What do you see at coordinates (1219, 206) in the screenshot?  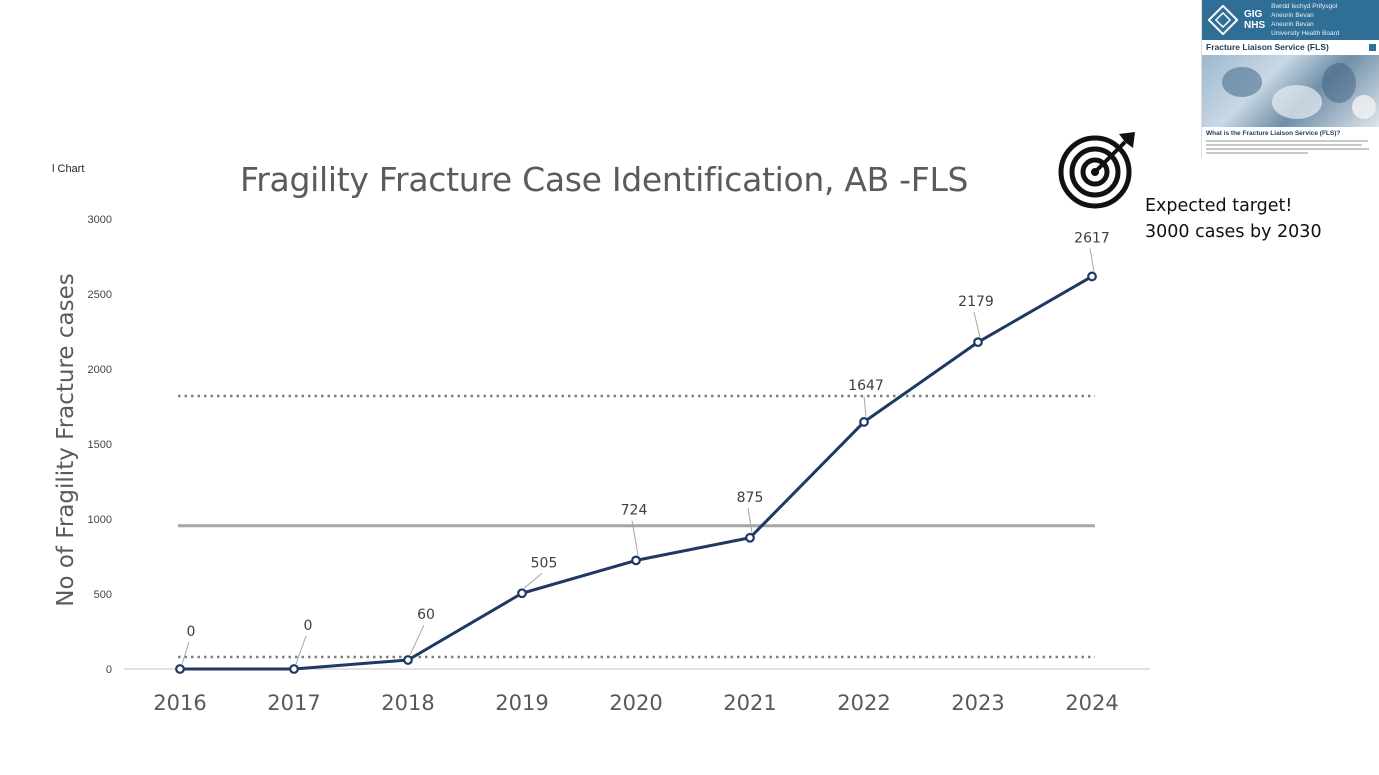 I see `target-note-line1: Expected target!` at bounding box center [1219, 206].